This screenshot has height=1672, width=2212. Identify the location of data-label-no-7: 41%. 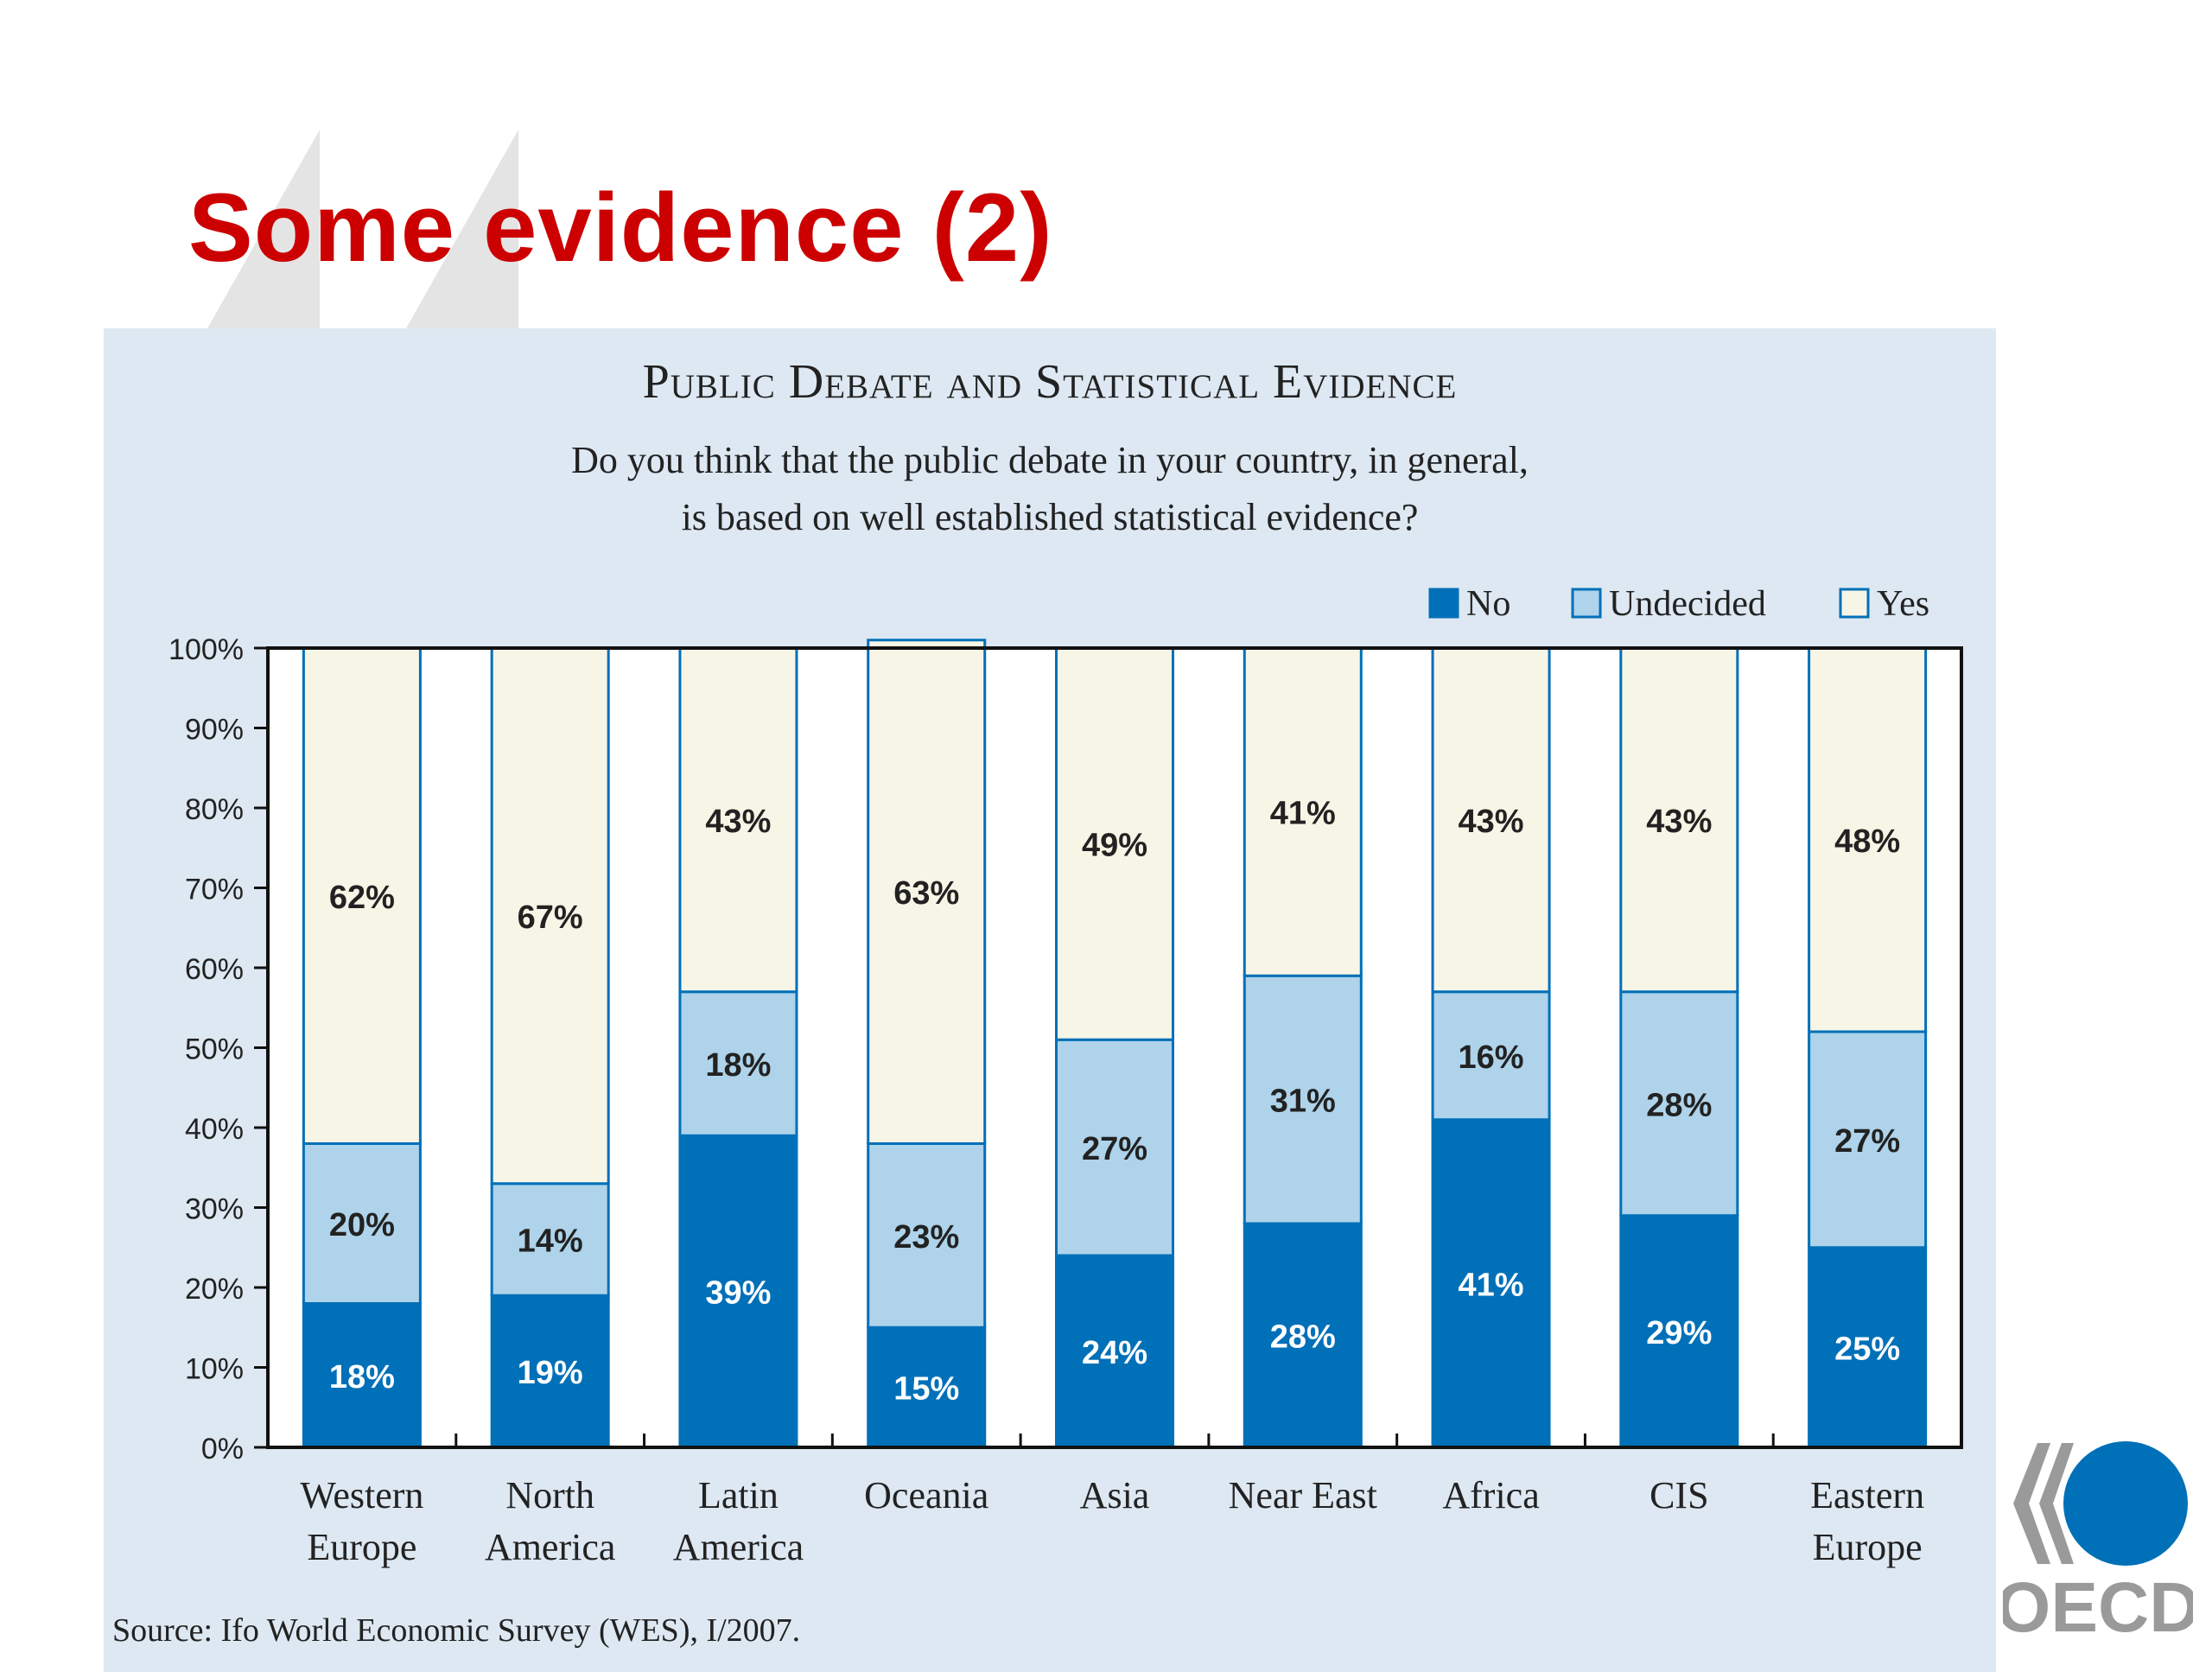
(1491, 1285).